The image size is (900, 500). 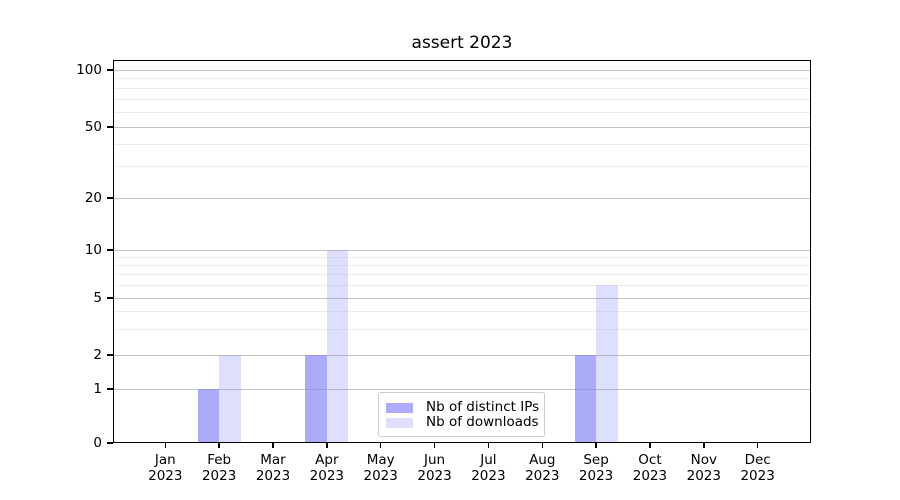 I want to click on x-tick-label-line: Jul, so click(x=488, y=460).